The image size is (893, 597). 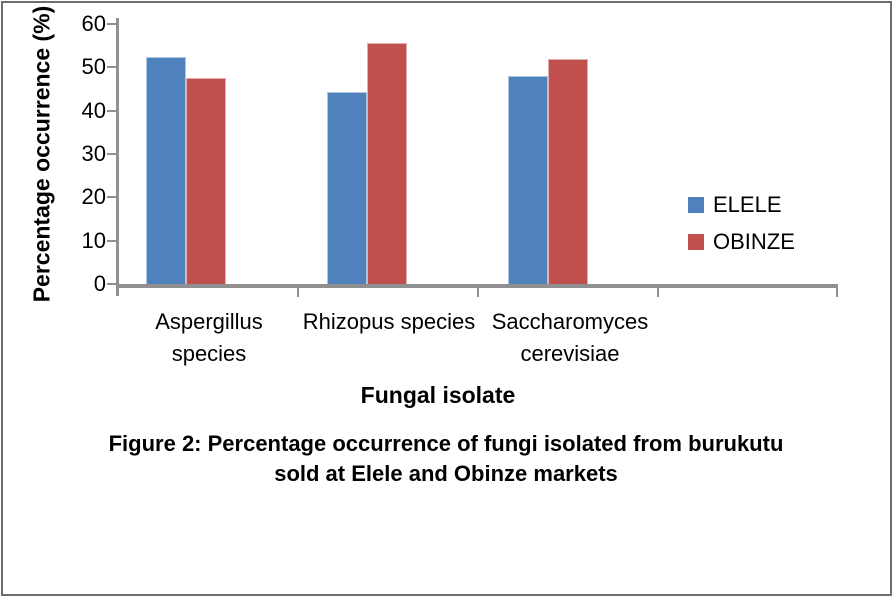 What do you see at coordinates (568, 171) in the screenshot?
I see `bar-obinze-saccharomyces` at bounding box center [568, 171].